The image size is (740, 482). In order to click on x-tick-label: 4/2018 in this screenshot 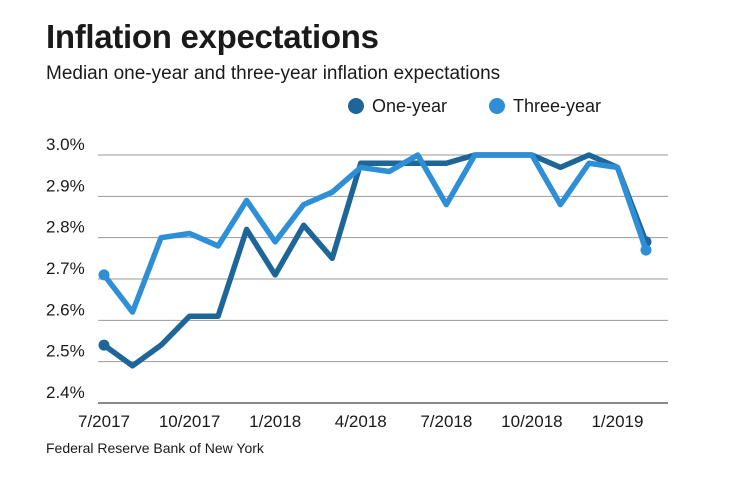, I will do `click(361, 421)`.